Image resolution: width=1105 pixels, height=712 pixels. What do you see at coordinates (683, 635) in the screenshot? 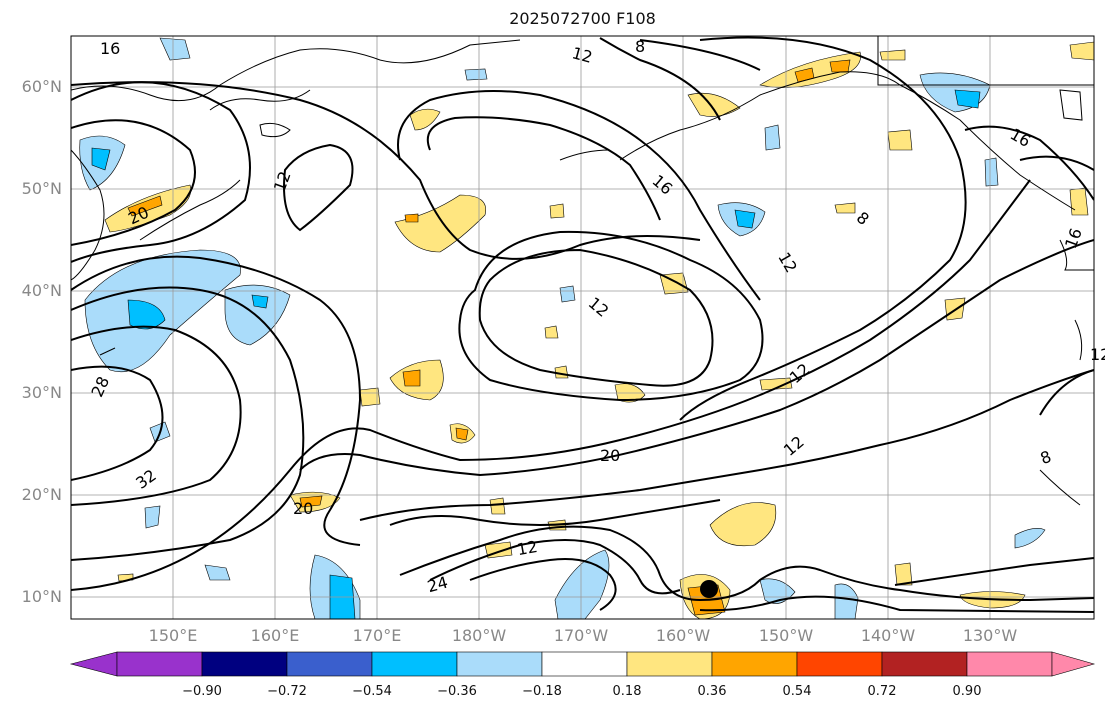
I see `lon-label: 160°W` at bounding box center [683, 635].